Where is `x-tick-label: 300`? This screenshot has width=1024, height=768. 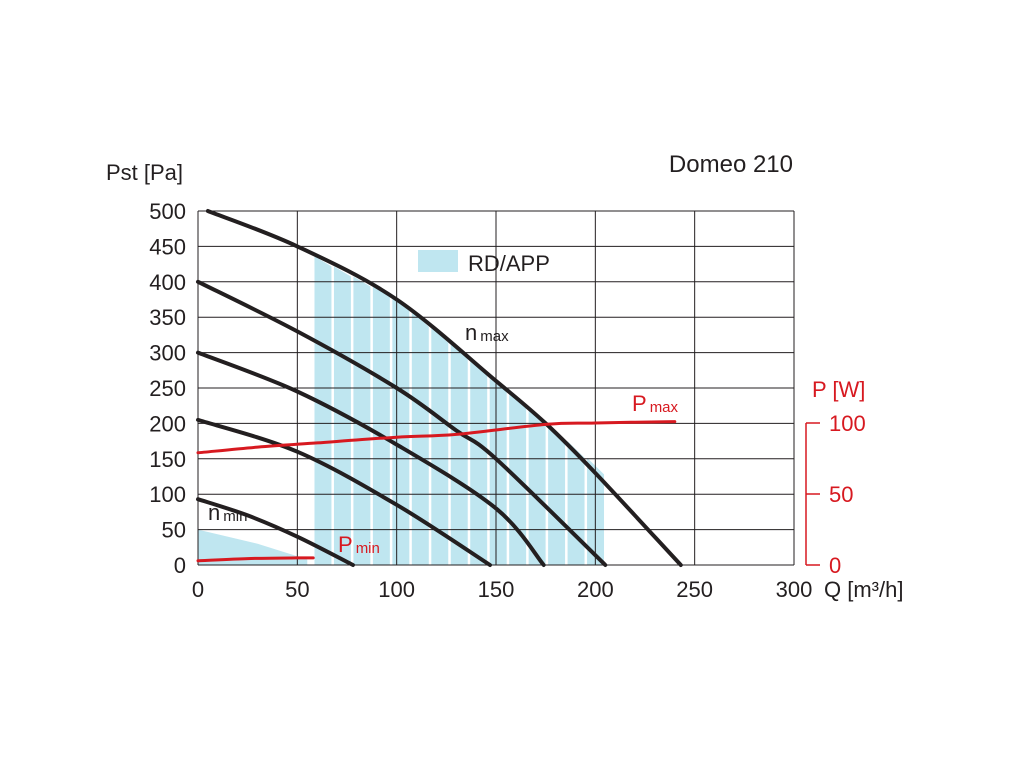
x-tick-label: 300 is located at coordinates (794, 589).